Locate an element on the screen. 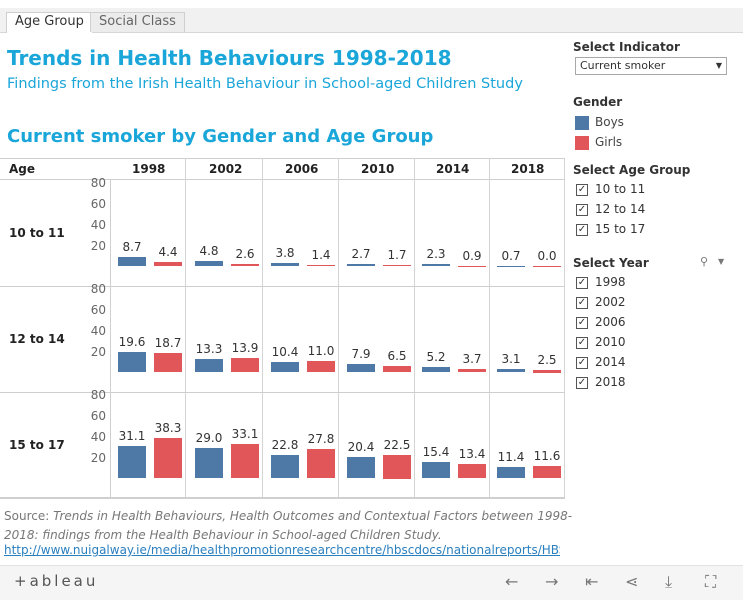 The image size is (743, 600). year-option: ✓ 2006 is located at coordinates (601, 322).